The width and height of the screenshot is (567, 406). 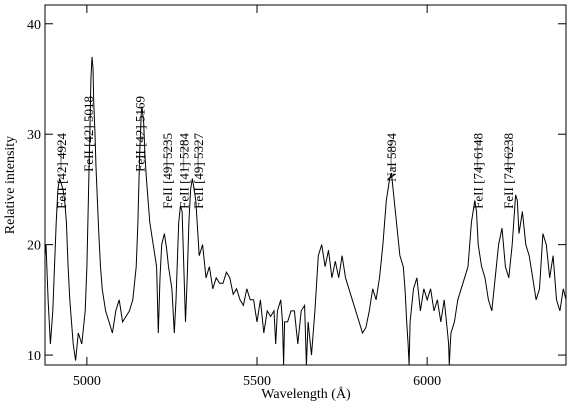 I want to click on annotation-label: FeII [74] 6148, so click(x=478, y=171).